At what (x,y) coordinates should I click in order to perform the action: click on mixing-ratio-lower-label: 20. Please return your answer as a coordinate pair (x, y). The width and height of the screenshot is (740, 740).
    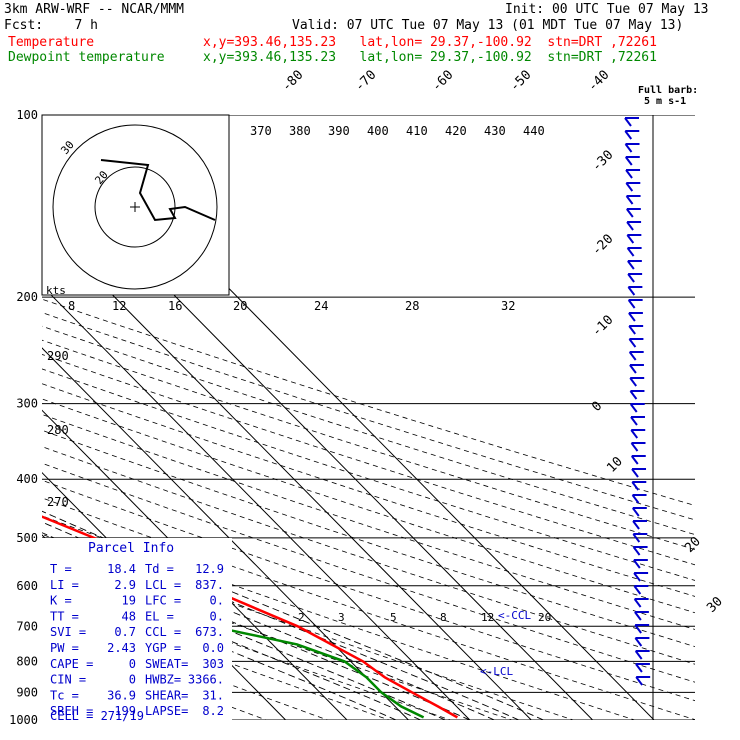
    Looking at the image, I should click on (544, 617).